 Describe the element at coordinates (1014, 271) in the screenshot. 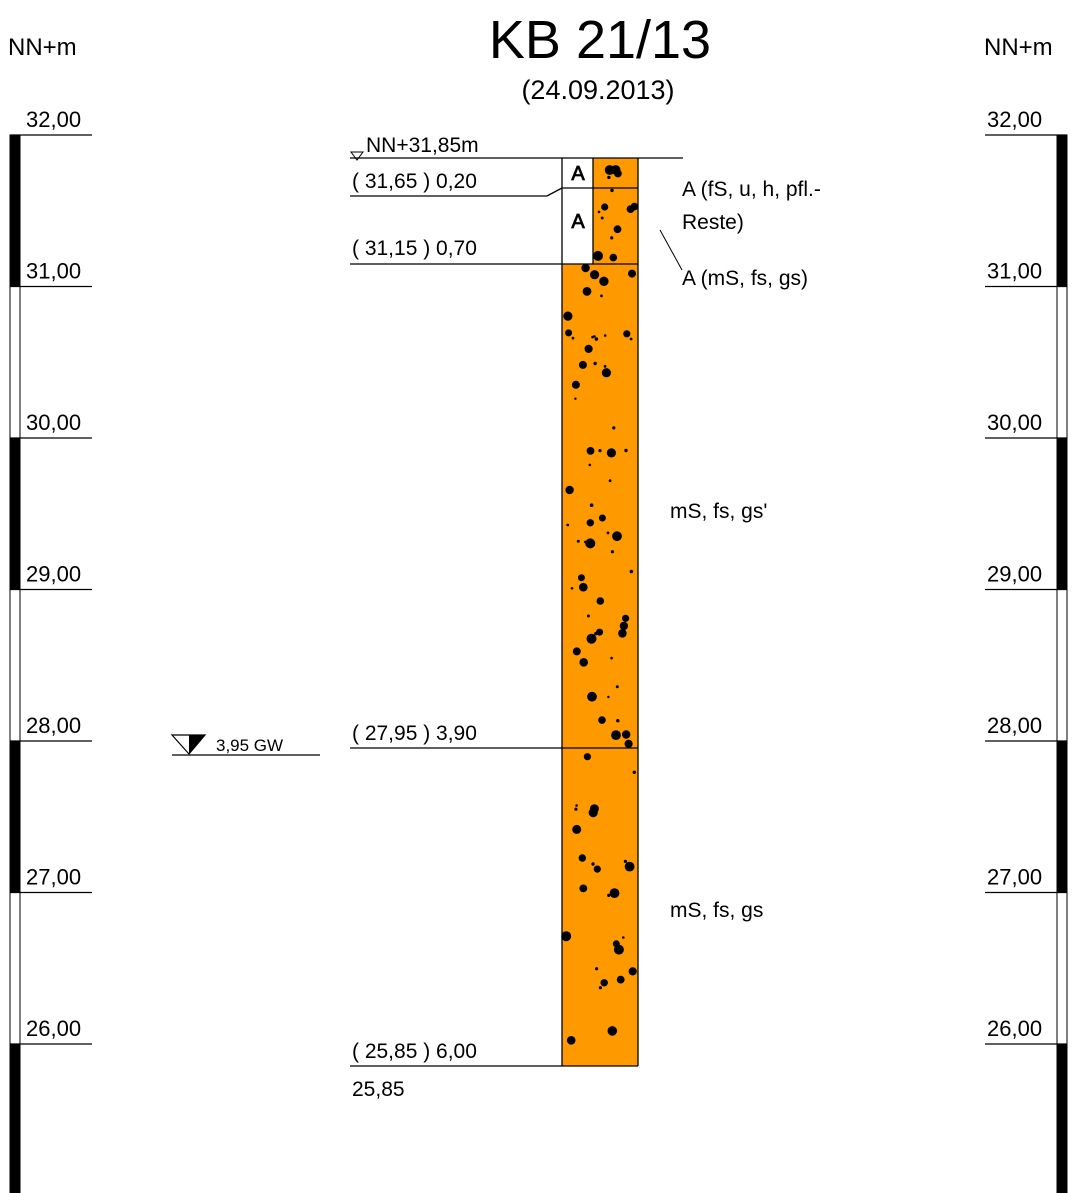

I see `right-scale-label-2: 31,00` at that location.